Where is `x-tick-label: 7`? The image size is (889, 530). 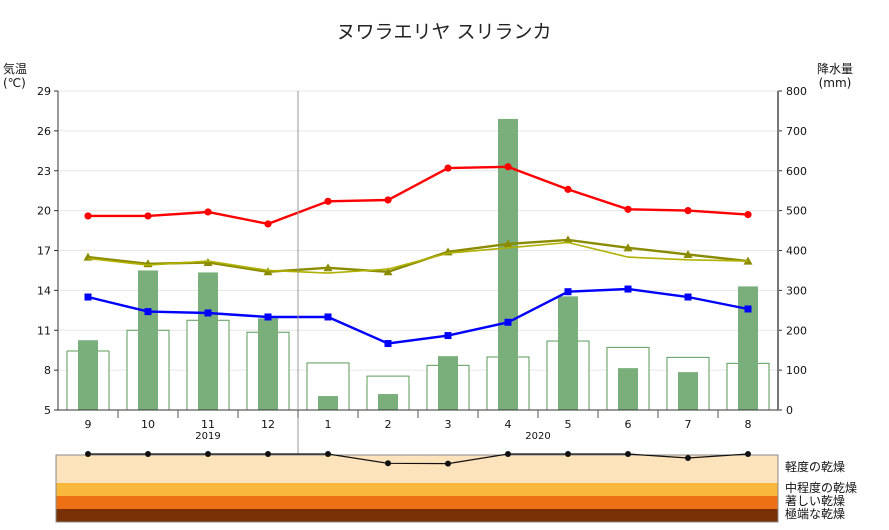 x-tick-label: 7 is located at coordinates (688, 424).